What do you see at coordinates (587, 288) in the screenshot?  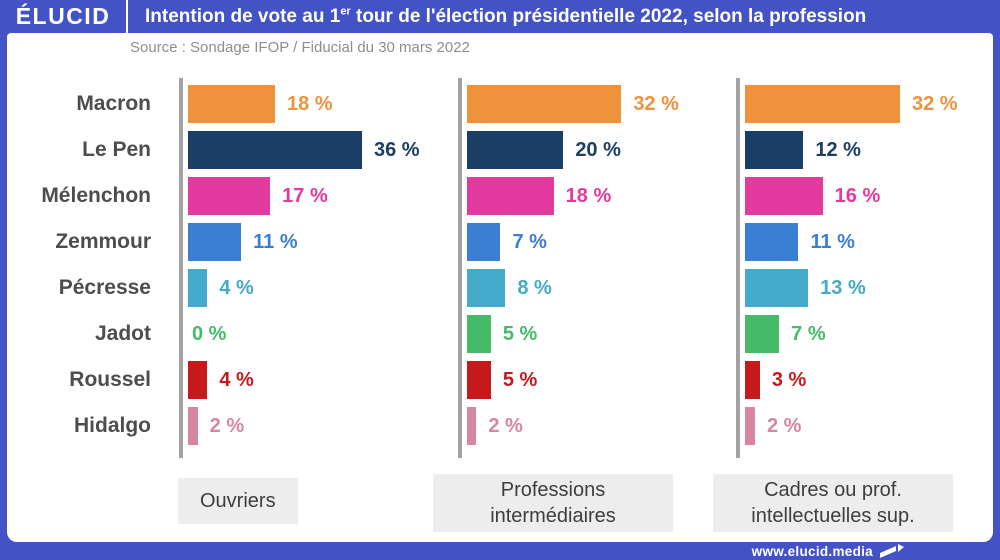 I see `bar-row: 8 %` at bounding box center [587, 288].